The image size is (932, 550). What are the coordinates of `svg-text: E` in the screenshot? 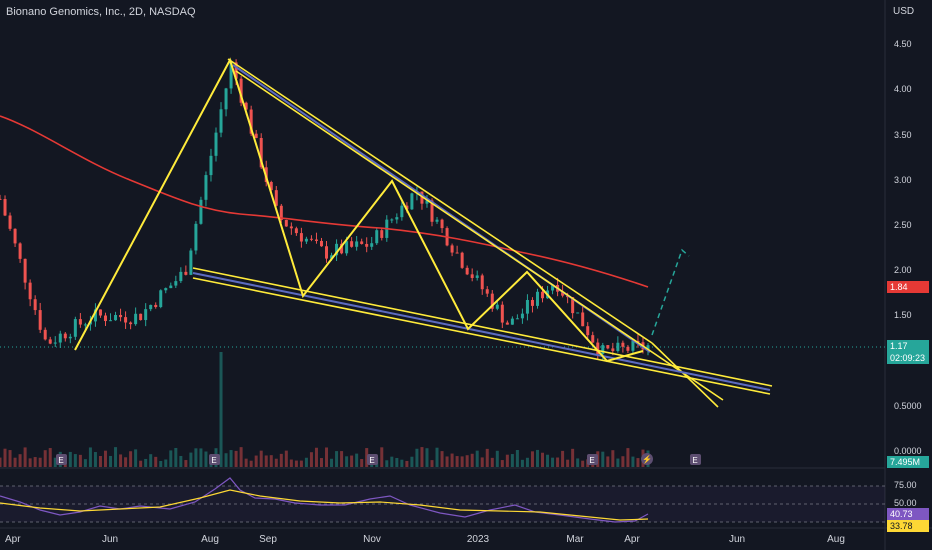 It's located at (213, 460).